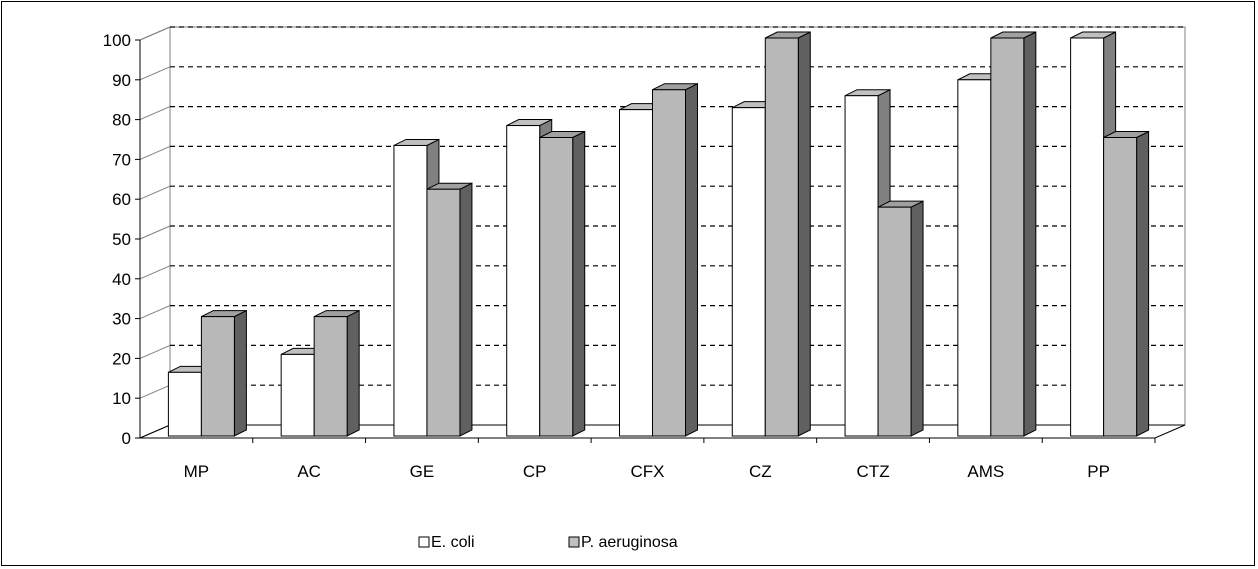 Image resolution: width=1258 pixels, height=569 pixels. What do you see at coordinates (121, 239) in the screenshot?
I see `y-tick-label: 50` at bounding box center [121, 239].